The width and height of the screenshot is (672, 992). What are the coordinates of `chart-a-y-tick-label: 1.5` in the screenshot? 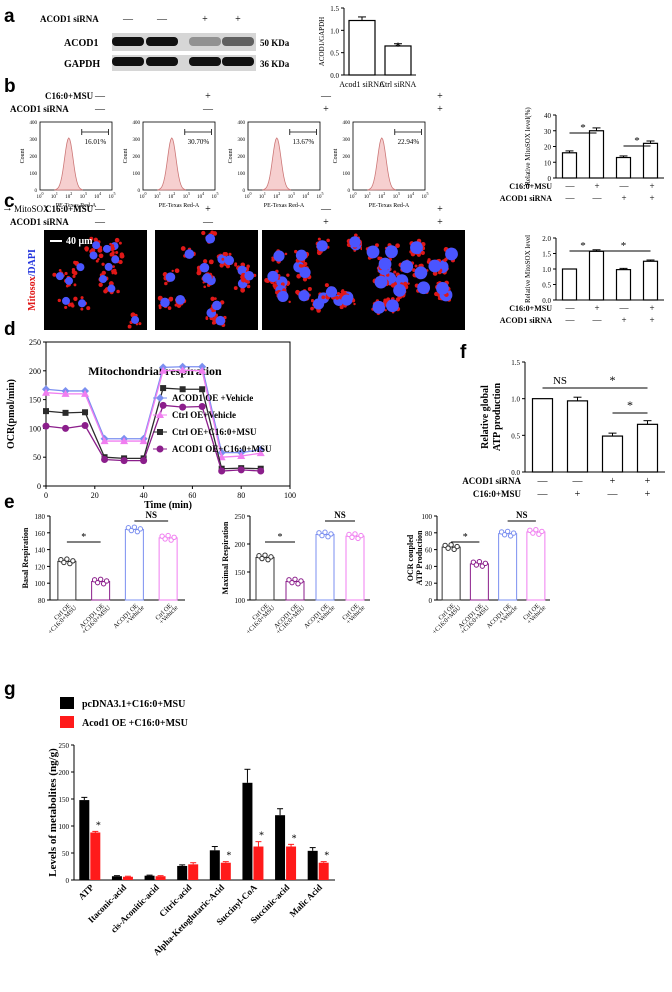 It's located at (334, 9).